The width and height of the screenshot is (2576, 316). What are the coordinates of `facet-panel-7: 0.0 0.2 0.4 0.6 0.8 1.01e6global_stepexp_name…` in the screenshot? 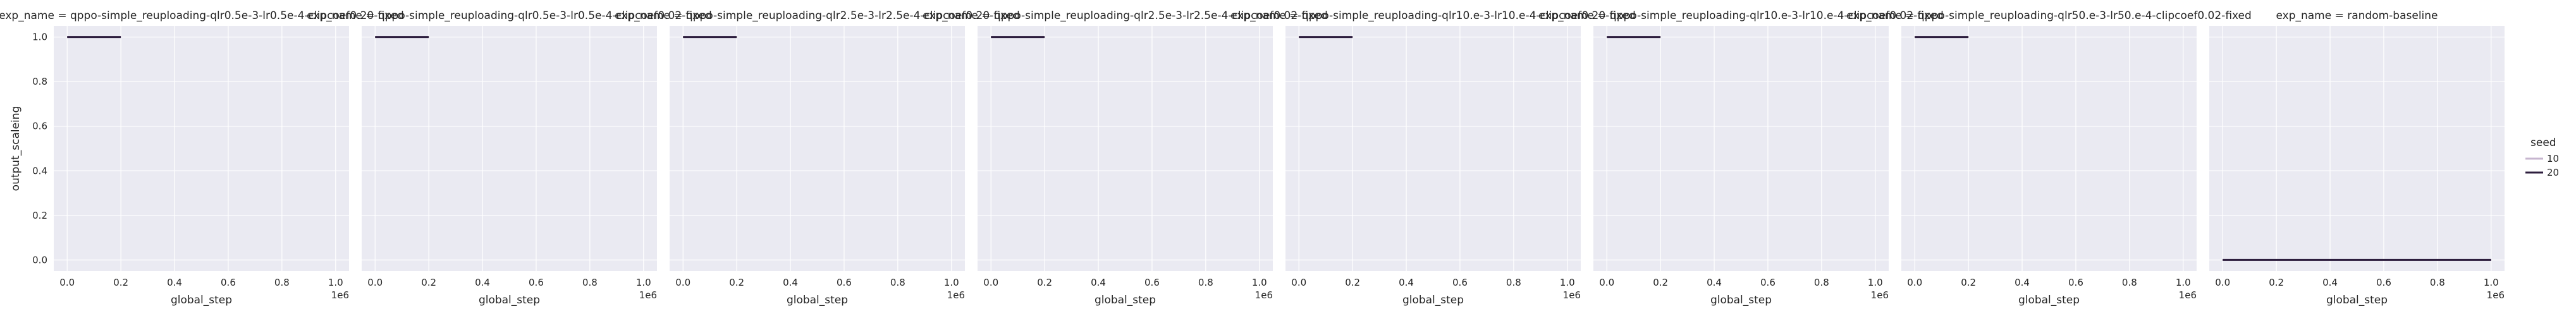 It's located at (2049, 158).